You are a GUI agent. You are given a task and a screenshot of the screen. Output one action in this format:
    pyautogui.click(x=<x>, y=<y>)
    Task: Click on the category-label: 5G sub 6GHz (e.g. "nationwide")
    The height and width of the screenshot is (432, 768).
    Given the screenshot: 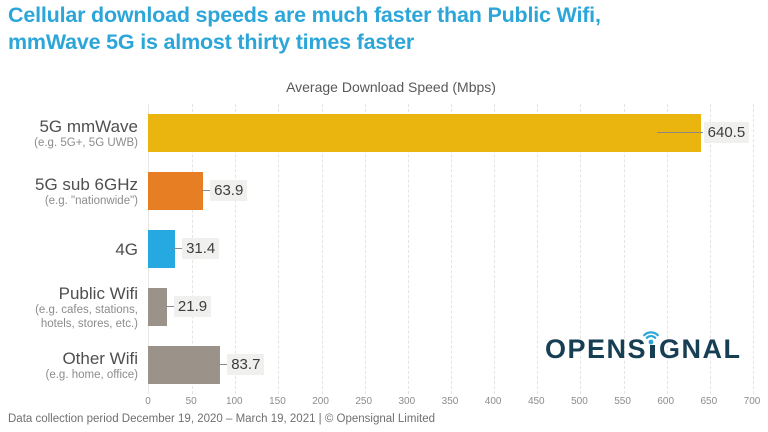 What is the action you would take?
    pyautogui.click(x=74, y=191)
    